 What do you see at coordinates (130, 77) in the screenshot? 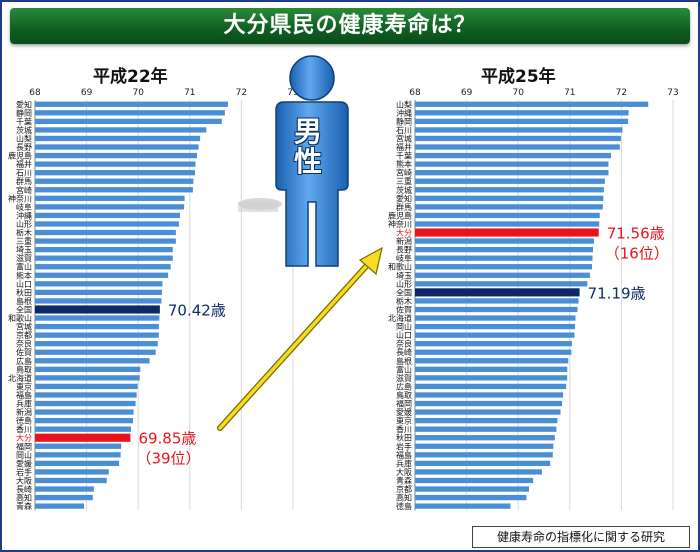
I see `chart-title-left: 平成22年` at bounding box center [130, 77].